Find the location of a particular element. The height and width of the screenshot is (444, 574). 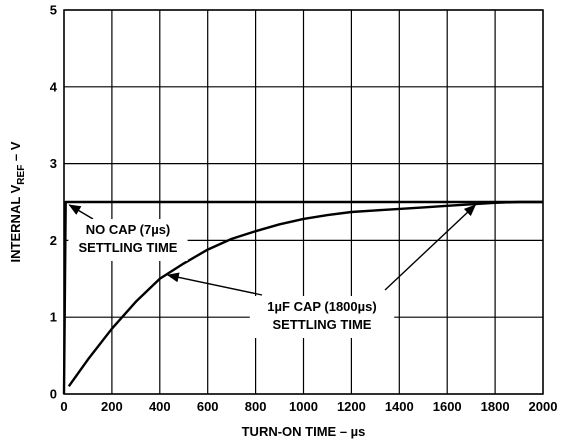

x-tick-label: 800 is located at coordinates (256, 406).